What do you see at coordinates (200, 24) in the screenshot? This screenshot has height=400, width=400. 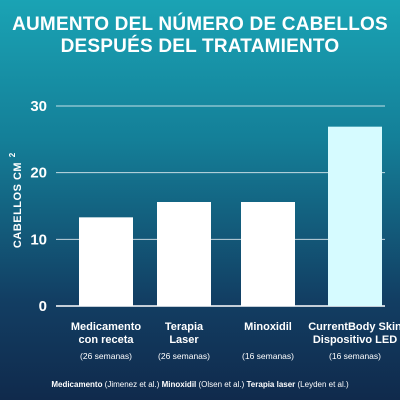 I see `chart-title-line-1: AUMENTO DEL NÚMERO DE CABELLOS` at bounding box center [200, 24].